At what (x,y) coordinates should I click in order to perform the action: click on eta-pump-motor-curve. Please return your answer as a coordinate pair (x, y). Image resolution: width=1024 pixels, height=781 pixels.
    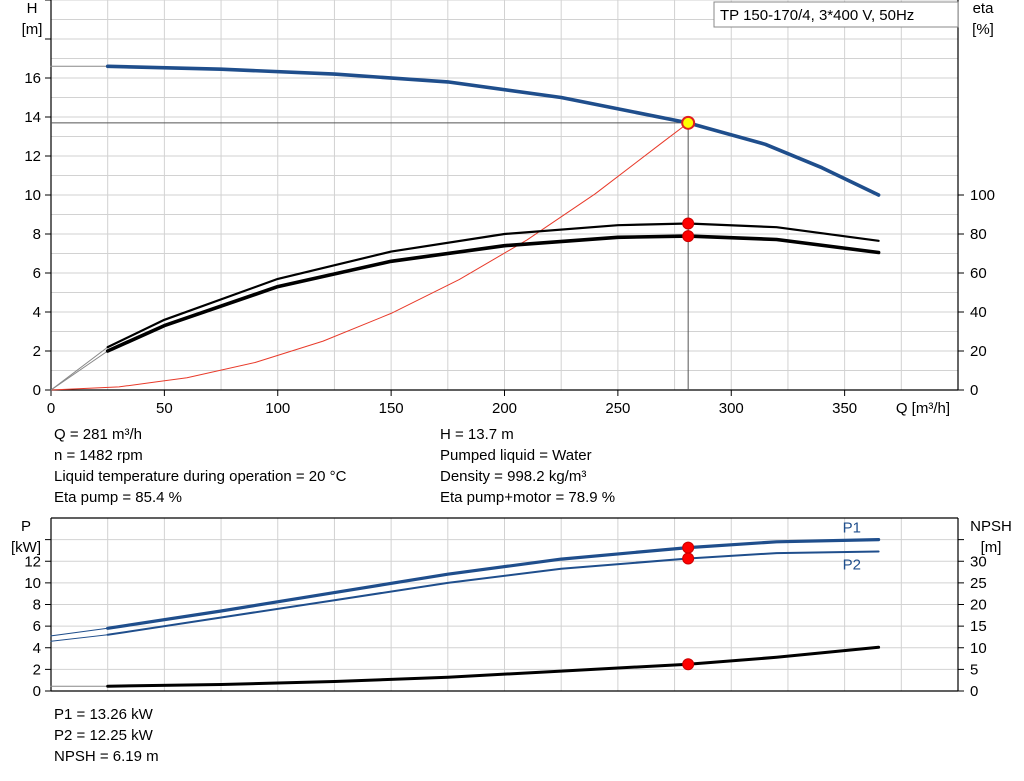
    Looking at the image, I should click on (493, 293).